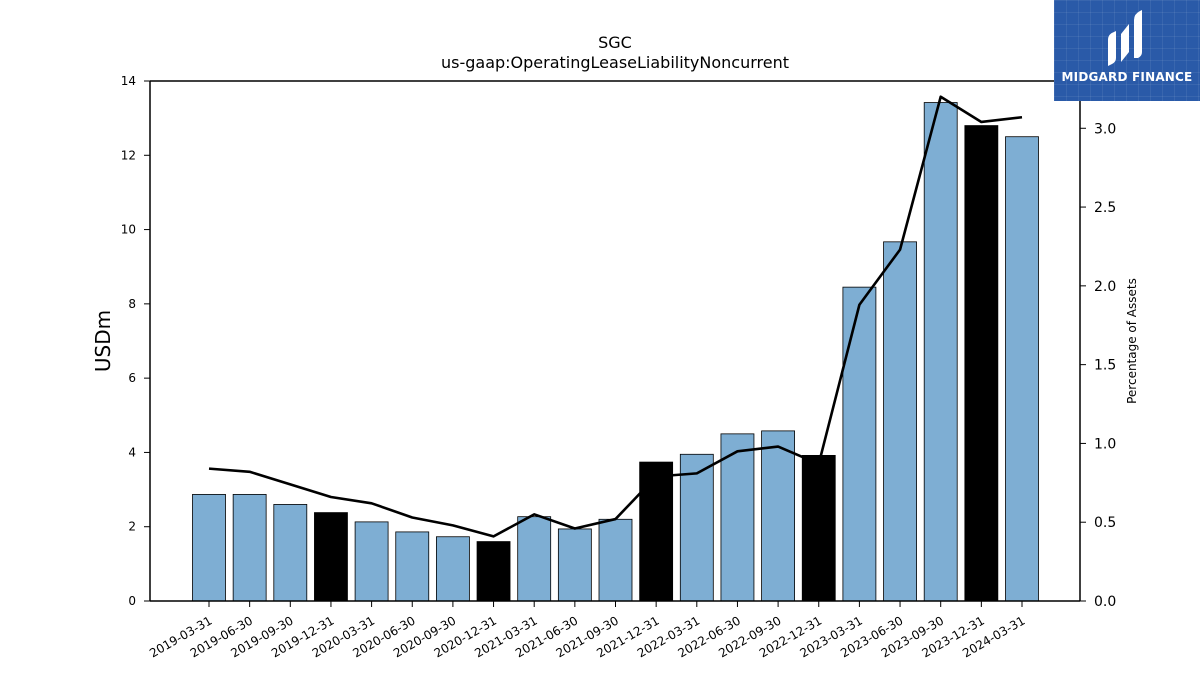 The width and height of the screenshot is (1200, 675). What do you see at coordinates (1125, 38) in the screenshot?
I see `midgard-logo-icon` at bounding box center [1125, 38].